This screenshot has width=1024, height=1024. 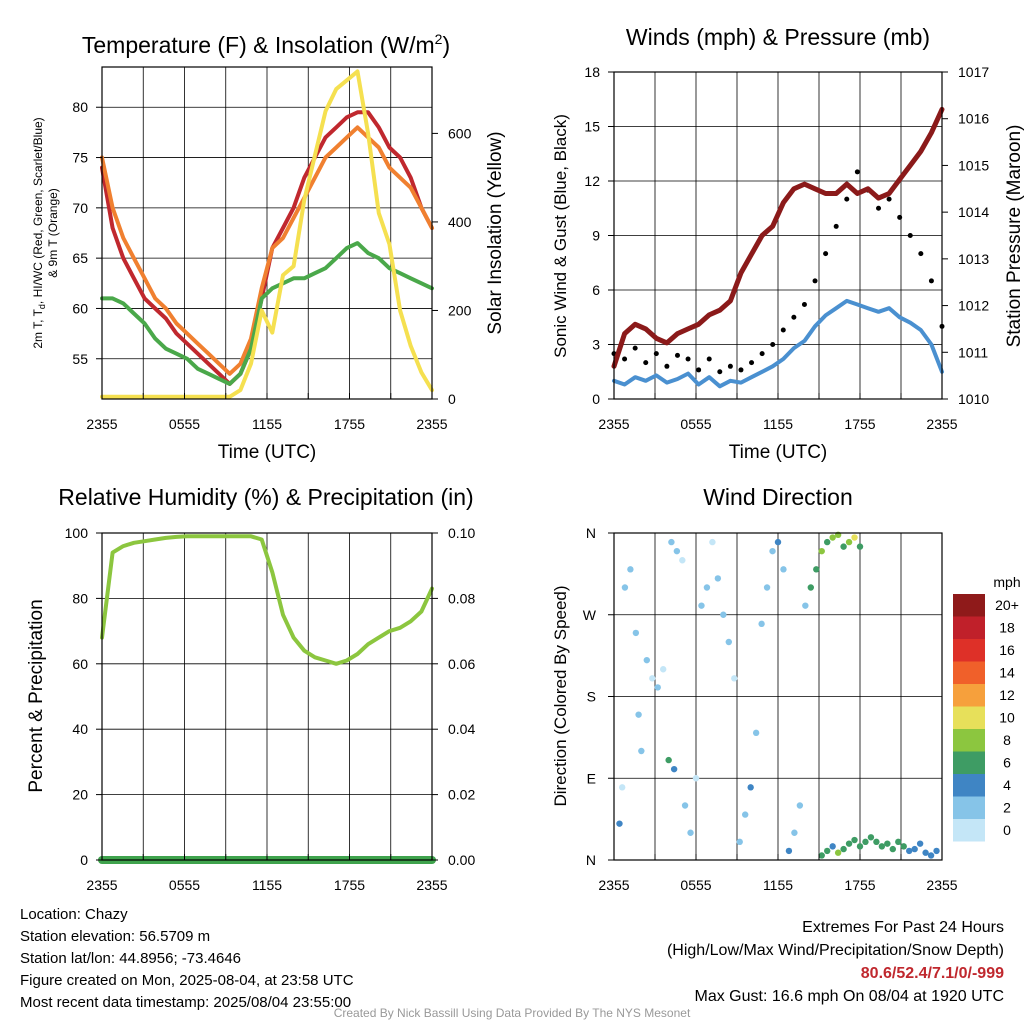 I want to click on y-tick-label: 70, so click(x=80, y=208).